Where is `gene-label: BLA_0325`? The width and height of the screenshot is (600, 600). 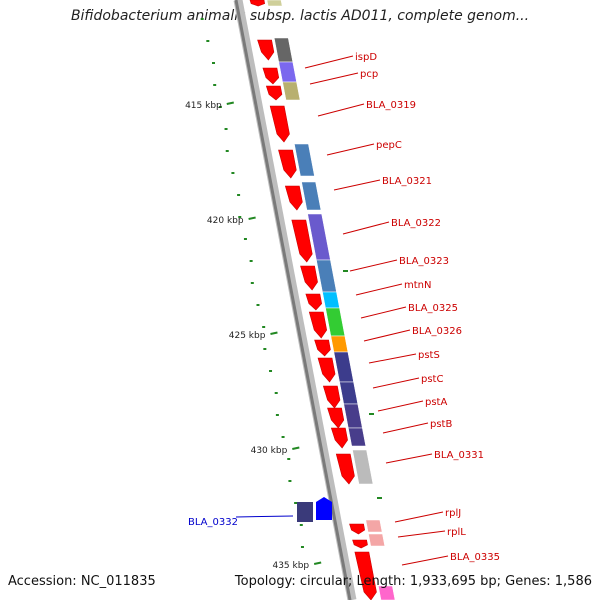
gene-label: BLA_0325 is located at coordinates (433, 308).